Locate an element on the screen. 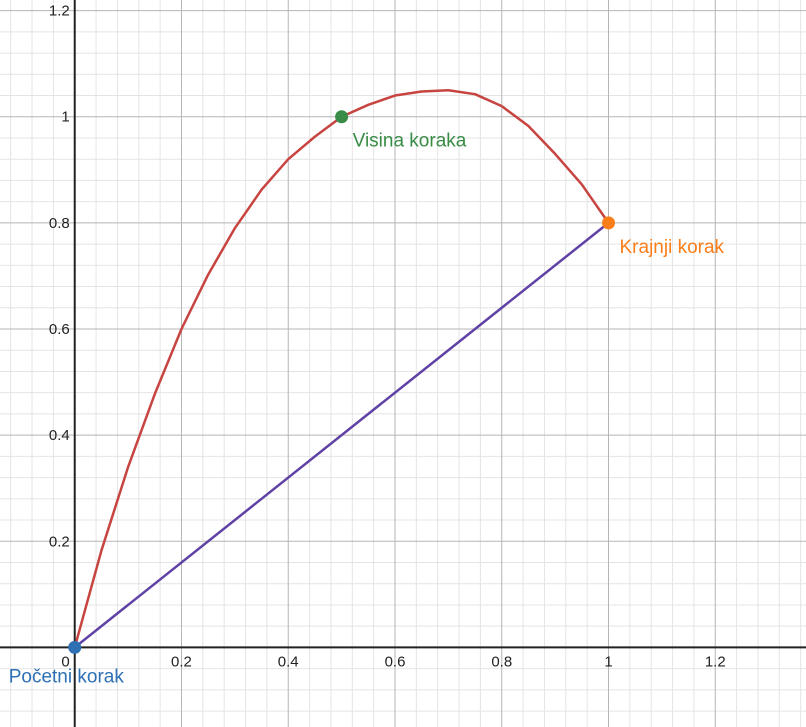 This screenshot has height=727, width=806. point-visina is located at coordinates (342, 117).